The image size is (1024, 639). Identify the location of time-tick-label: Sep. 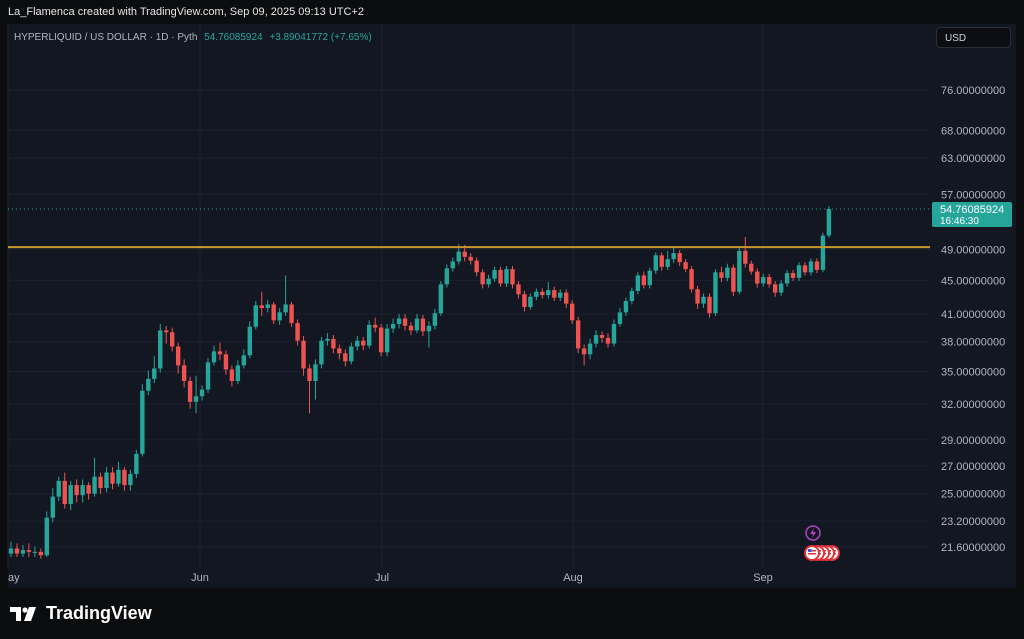
(763, 578).